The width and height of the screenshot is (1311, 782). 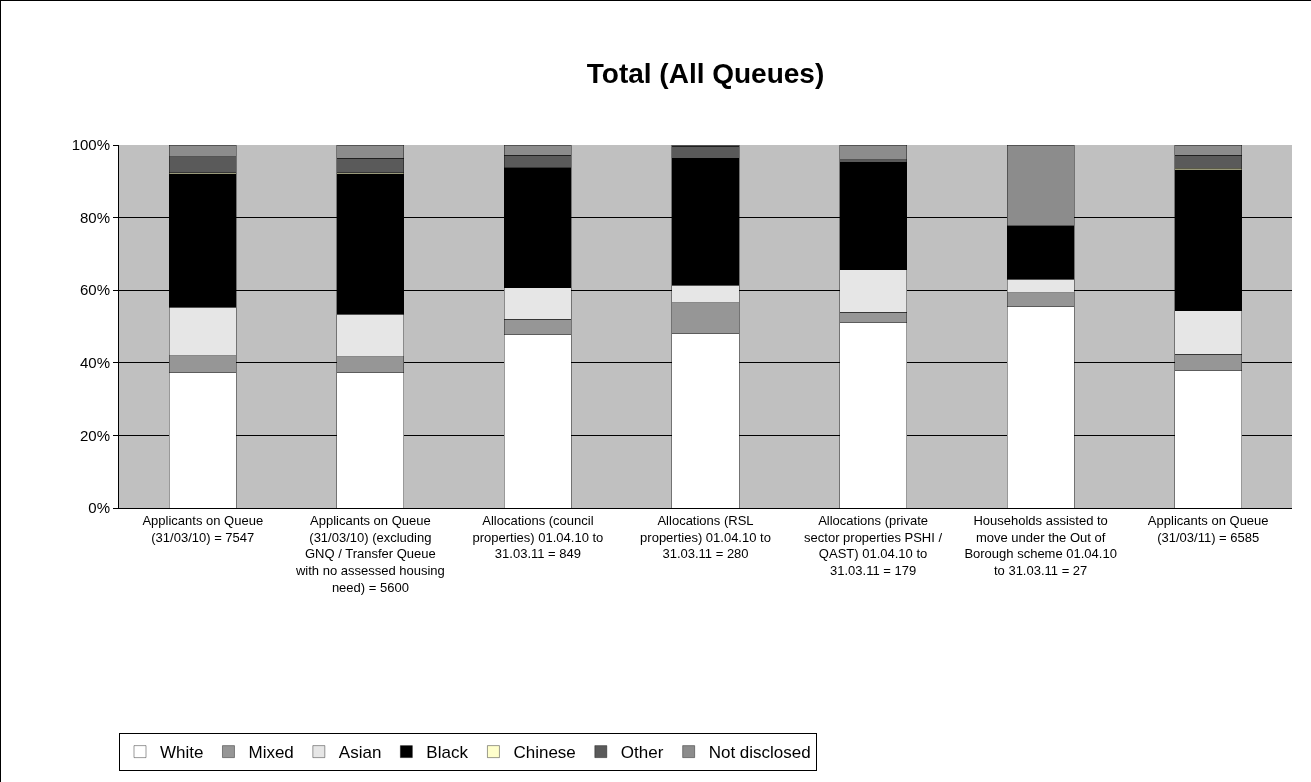 I want to click on legend-label: Asian, so click(x=360, y=753).